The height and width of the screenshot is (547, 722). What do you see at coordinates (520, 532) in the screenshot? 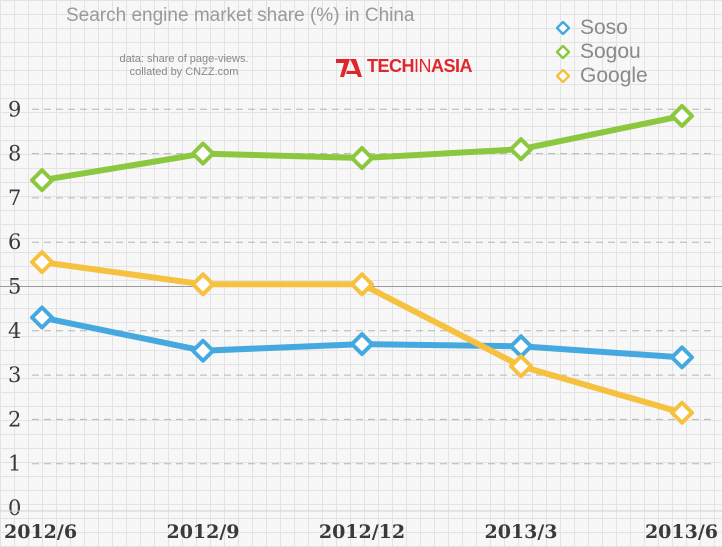
I see `x-tick-label-2013-3: 2013/3` at bounding box center [520, 532].